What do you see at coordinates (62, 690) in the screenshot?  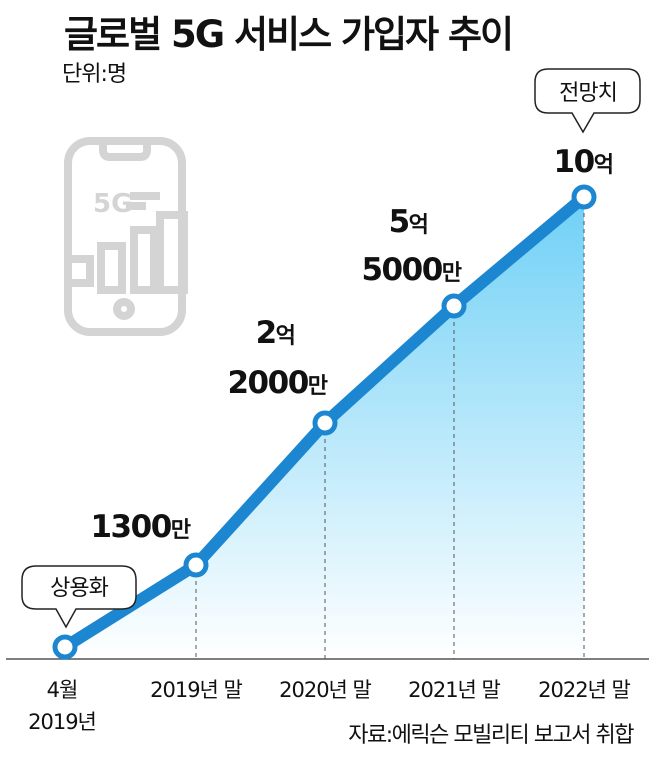 I see `x-tick-label: 4월` at bounding box center [62, 690].